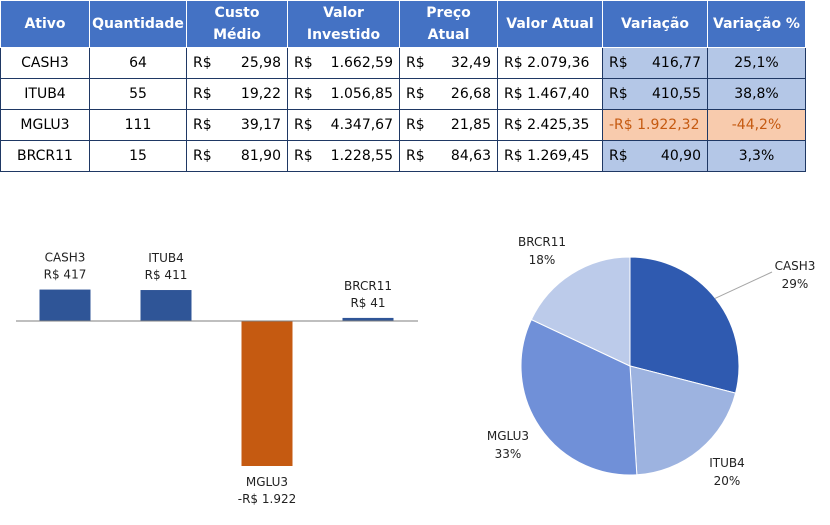 The image size is (830, 525). Describe the element at coordinates (508, 436) in the screenshot. I see `pie-category-label: MGLU3` at that location.